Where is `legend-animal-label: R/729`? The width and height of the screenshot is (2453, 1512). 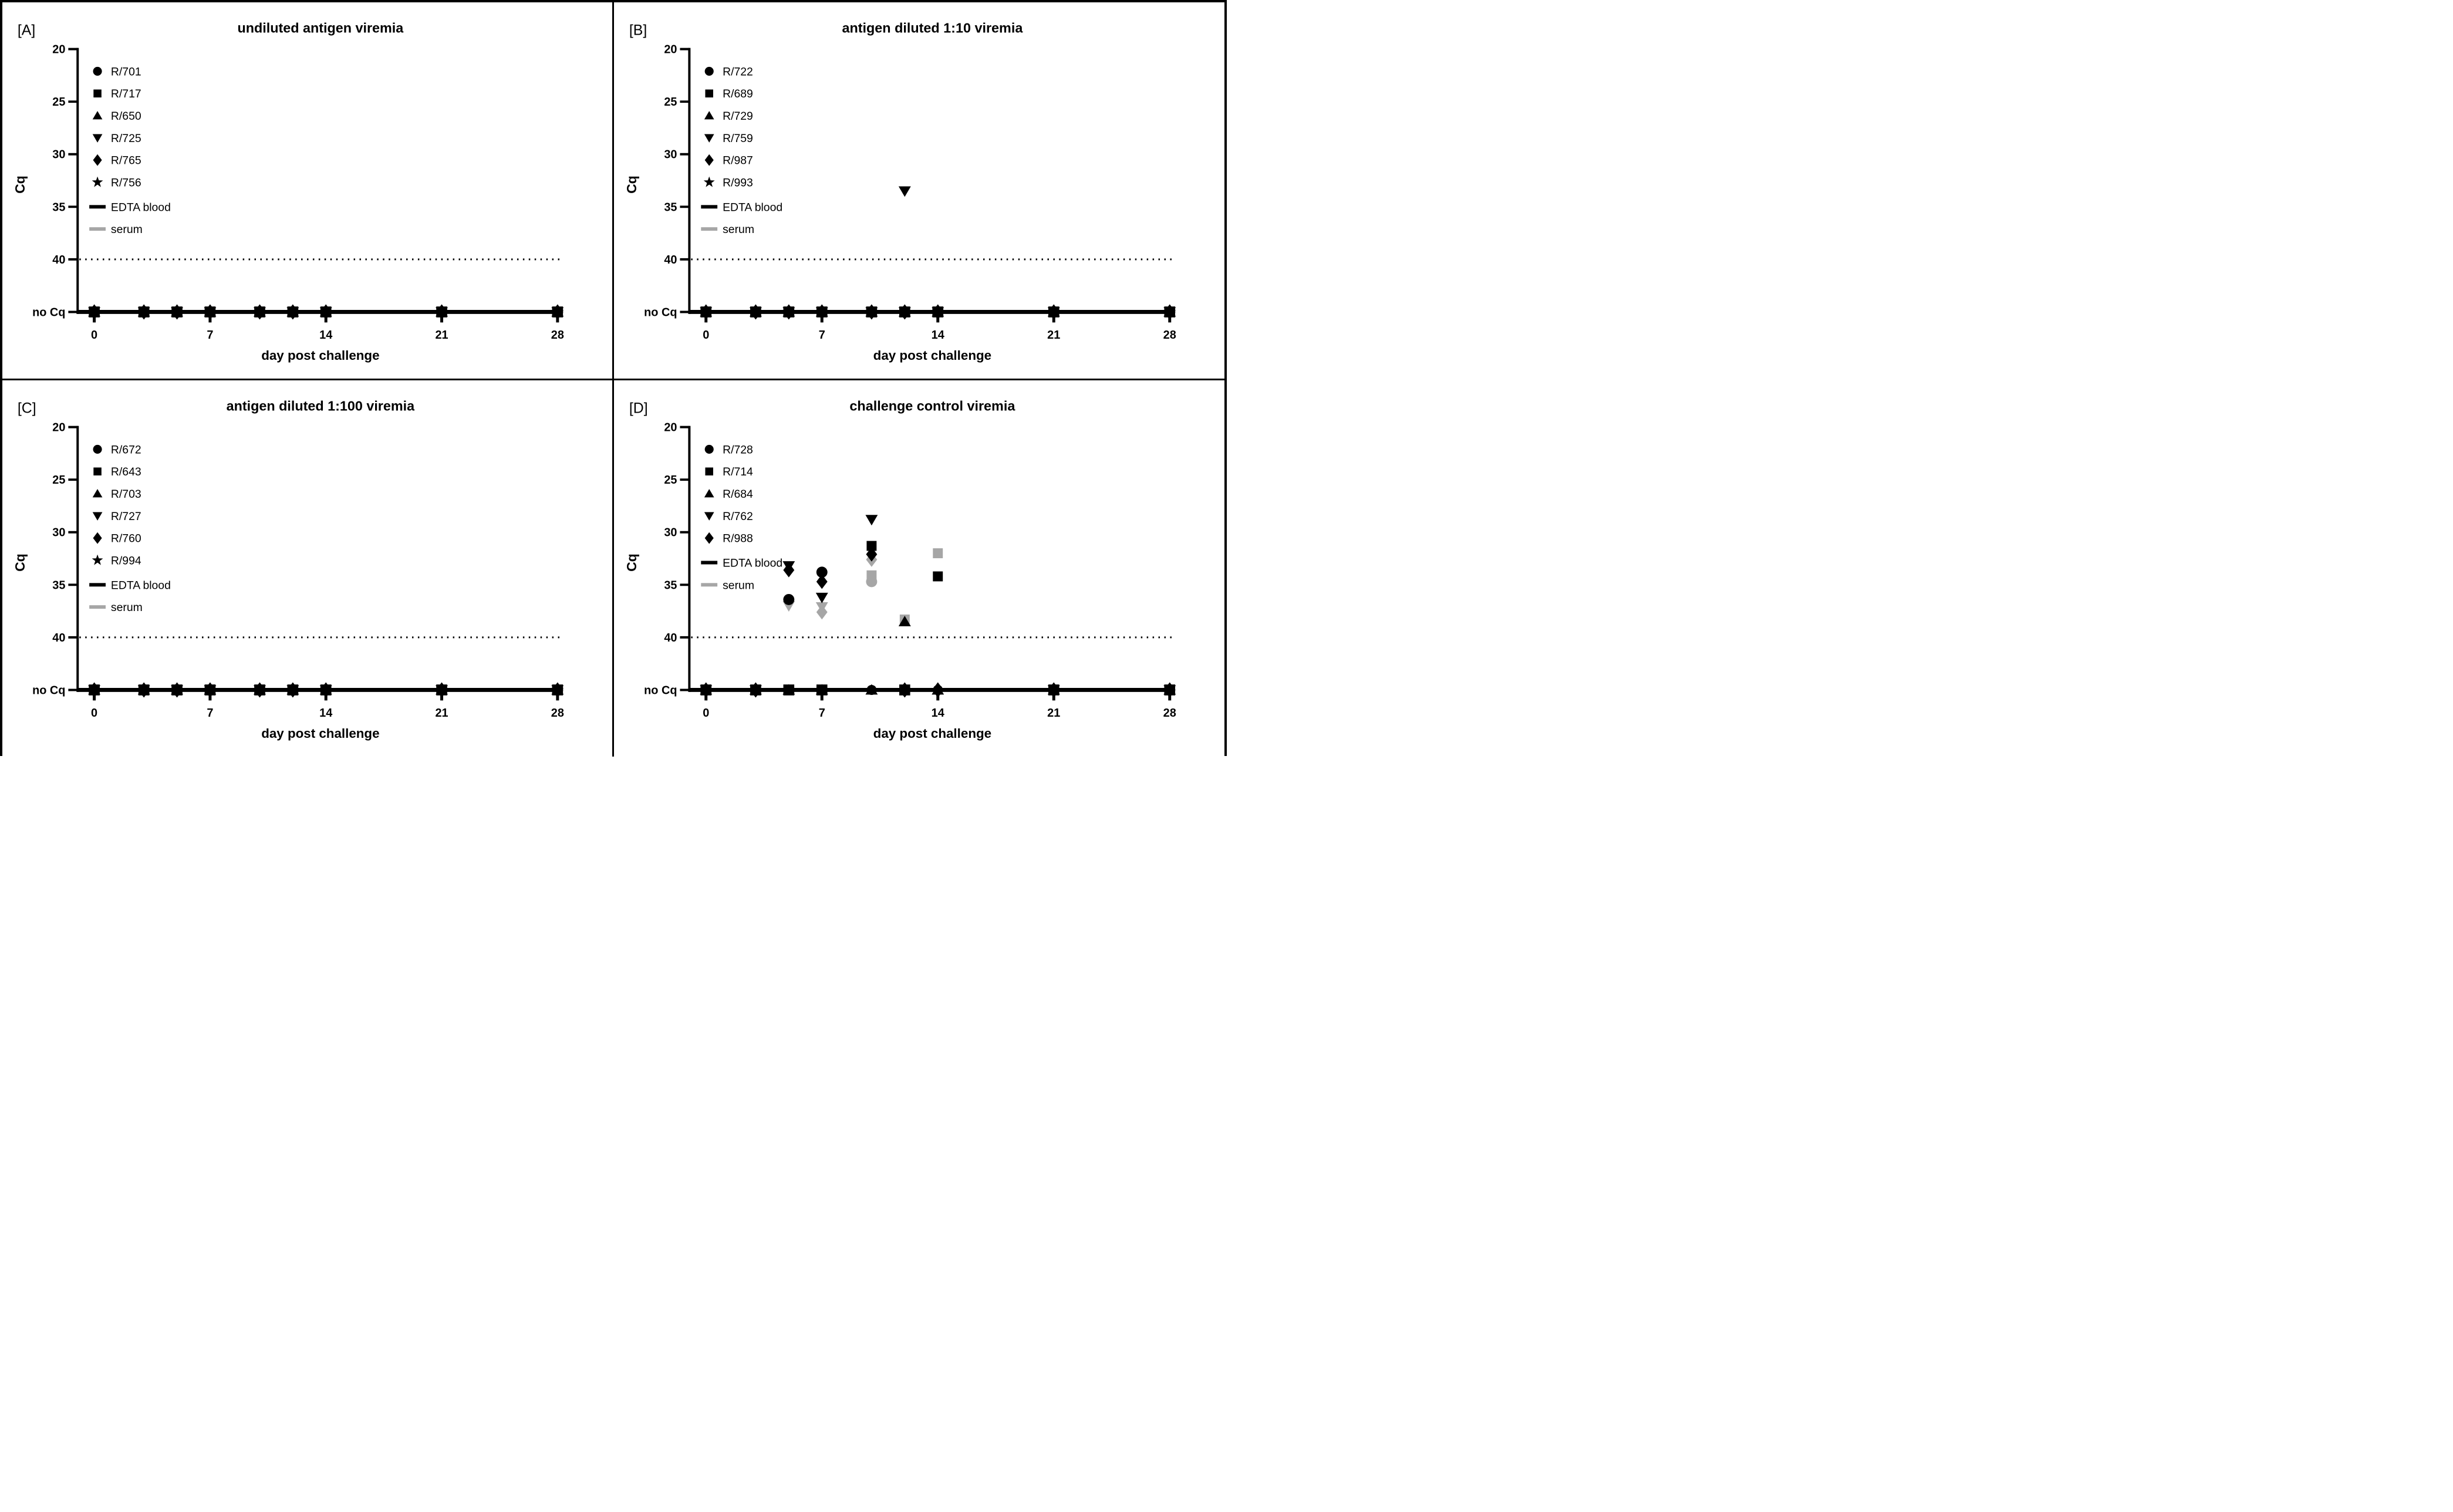
legend-animal-label: R/729 is located at coordinates (738, 117).